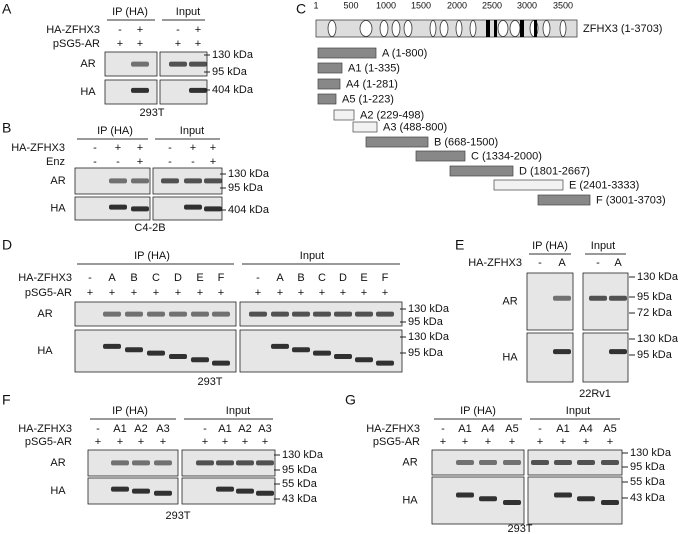  Describe the element at coordinates (55, 162) in the screenshot. I see `row-label: Enz` at that location.